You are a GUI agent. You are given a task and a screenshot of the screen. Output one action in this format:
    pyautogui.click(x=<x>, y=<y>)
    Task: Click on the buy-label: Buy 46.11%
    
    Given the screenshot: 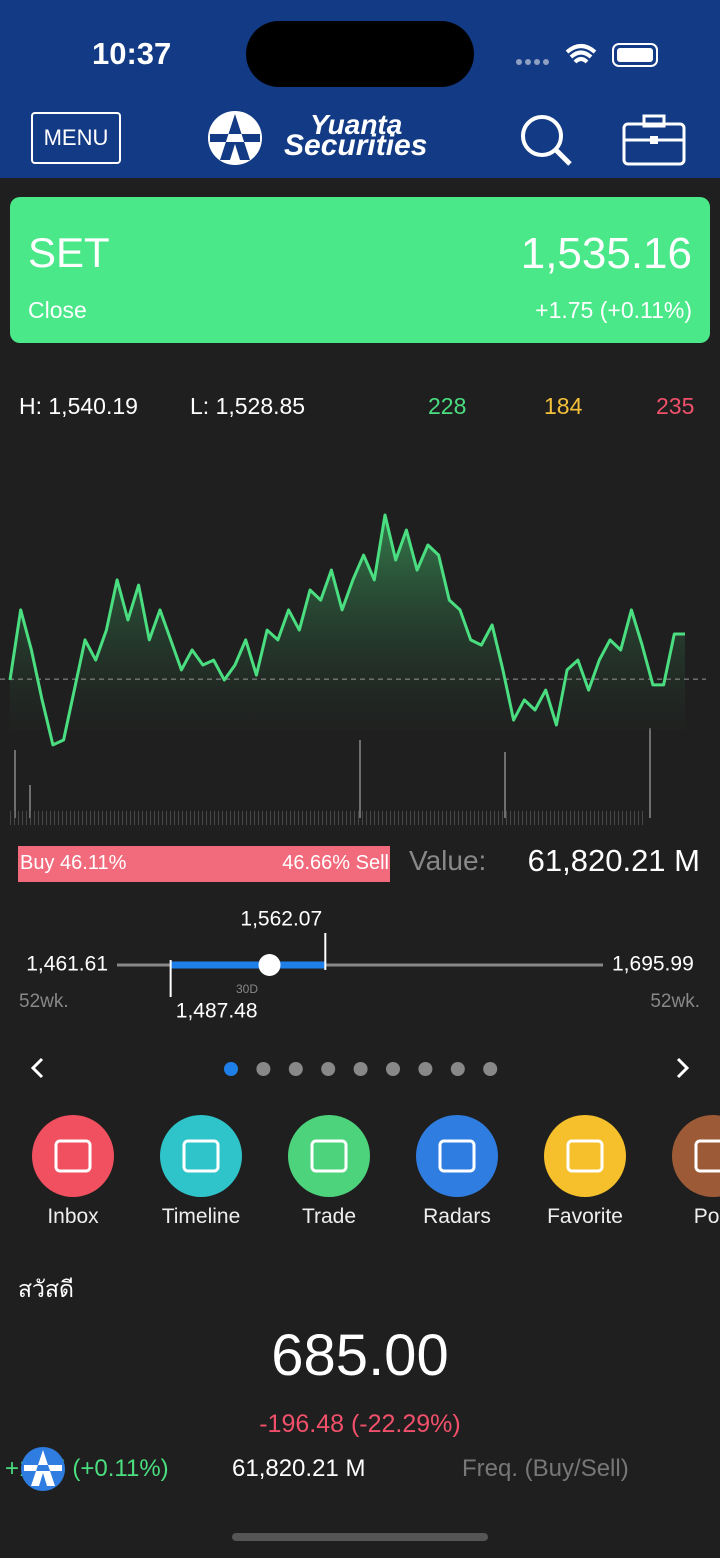 What is the action you would take?
    pyautogui.click(x=73, y=863)
    